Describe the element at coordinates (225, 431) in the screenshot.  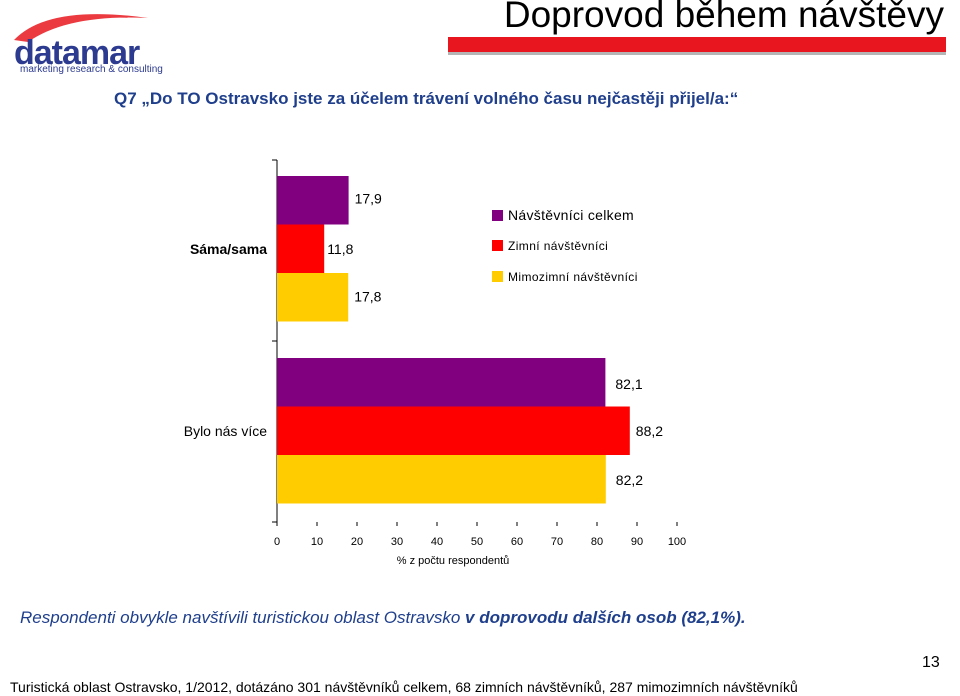
I see `category-label: Bylo nás více` at that location.